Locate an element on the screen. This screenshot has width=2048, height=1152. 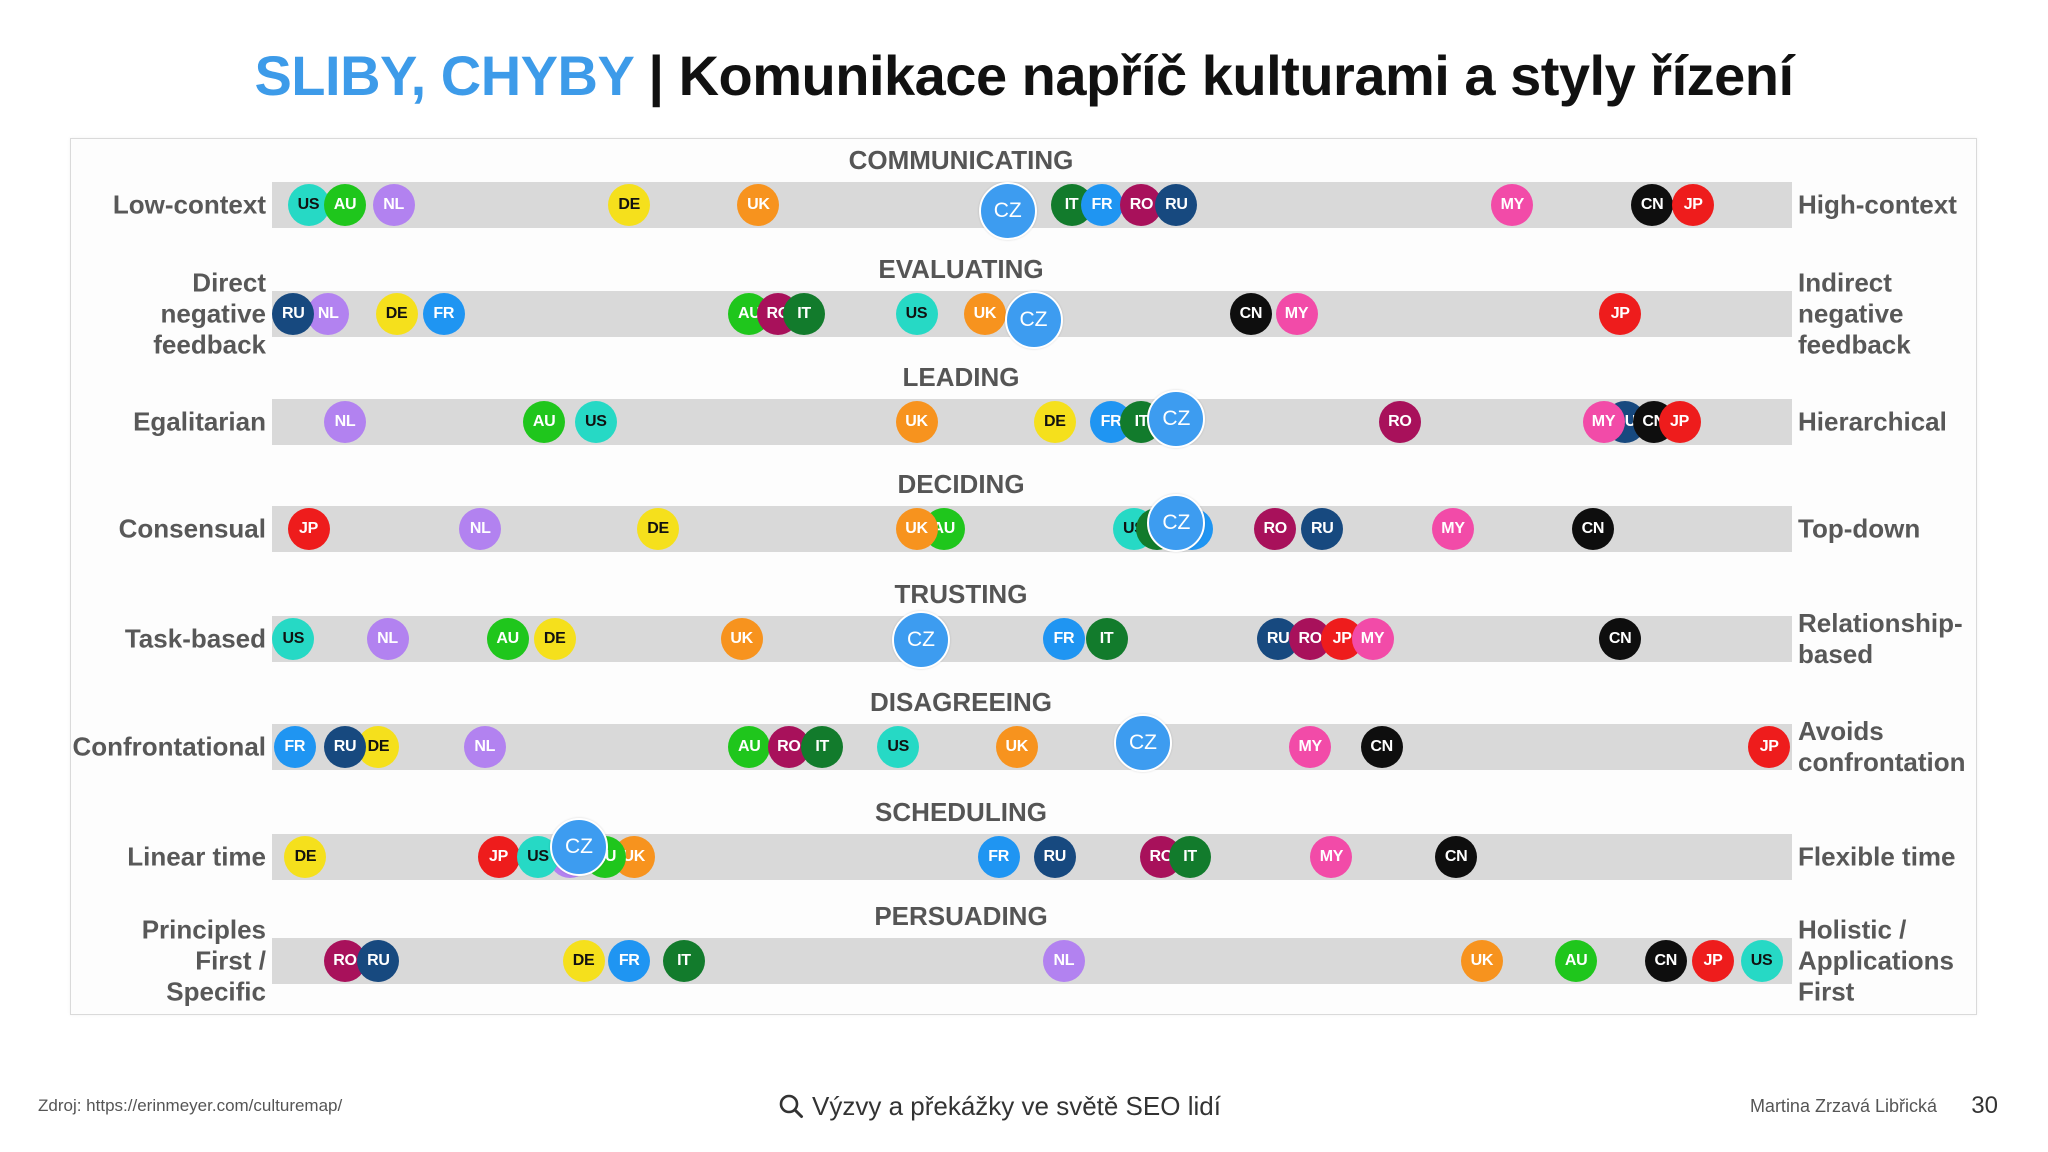
left-pole-label: Consensual is located at coordinates (168, 529).